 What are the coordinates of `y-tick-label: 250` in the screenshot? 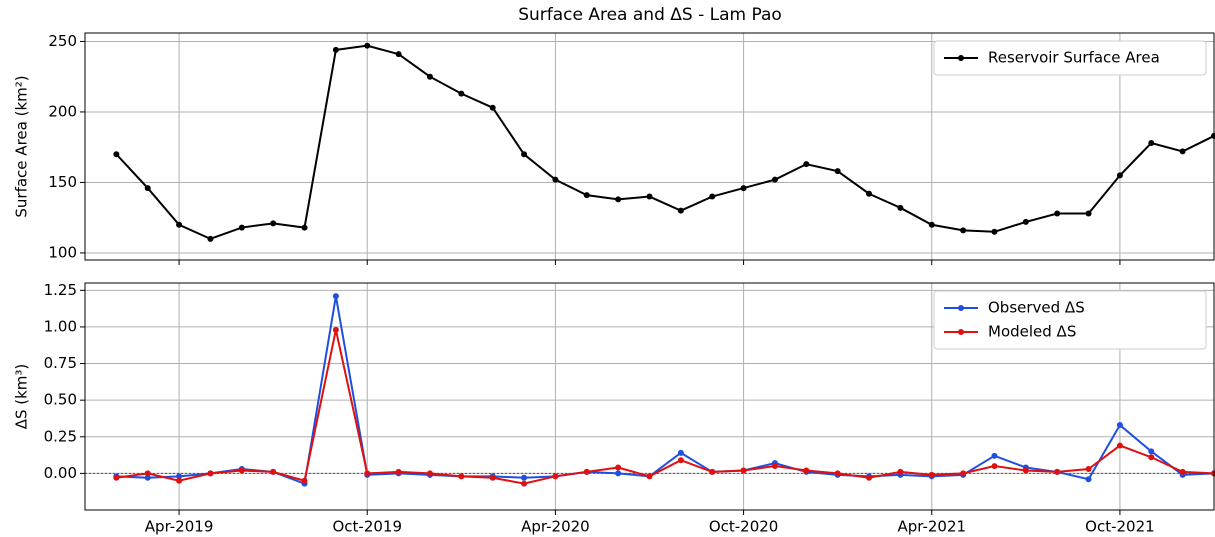 It's located at (62, 41).